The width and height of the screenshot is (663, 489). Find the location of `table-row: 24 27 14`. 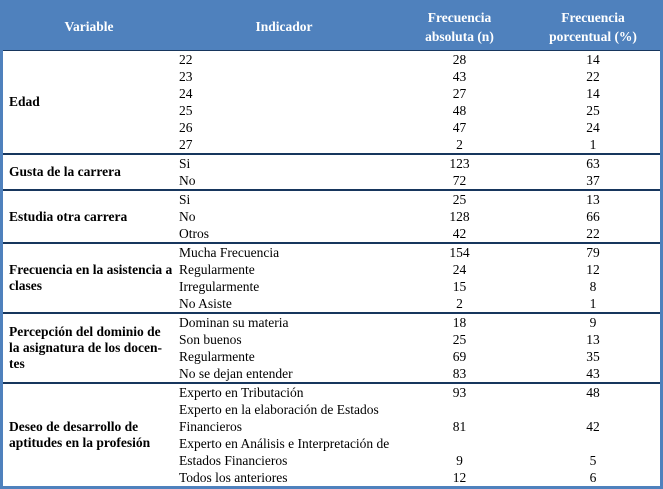

table-row: 24 27 14 is located at coordinates (417, 93).